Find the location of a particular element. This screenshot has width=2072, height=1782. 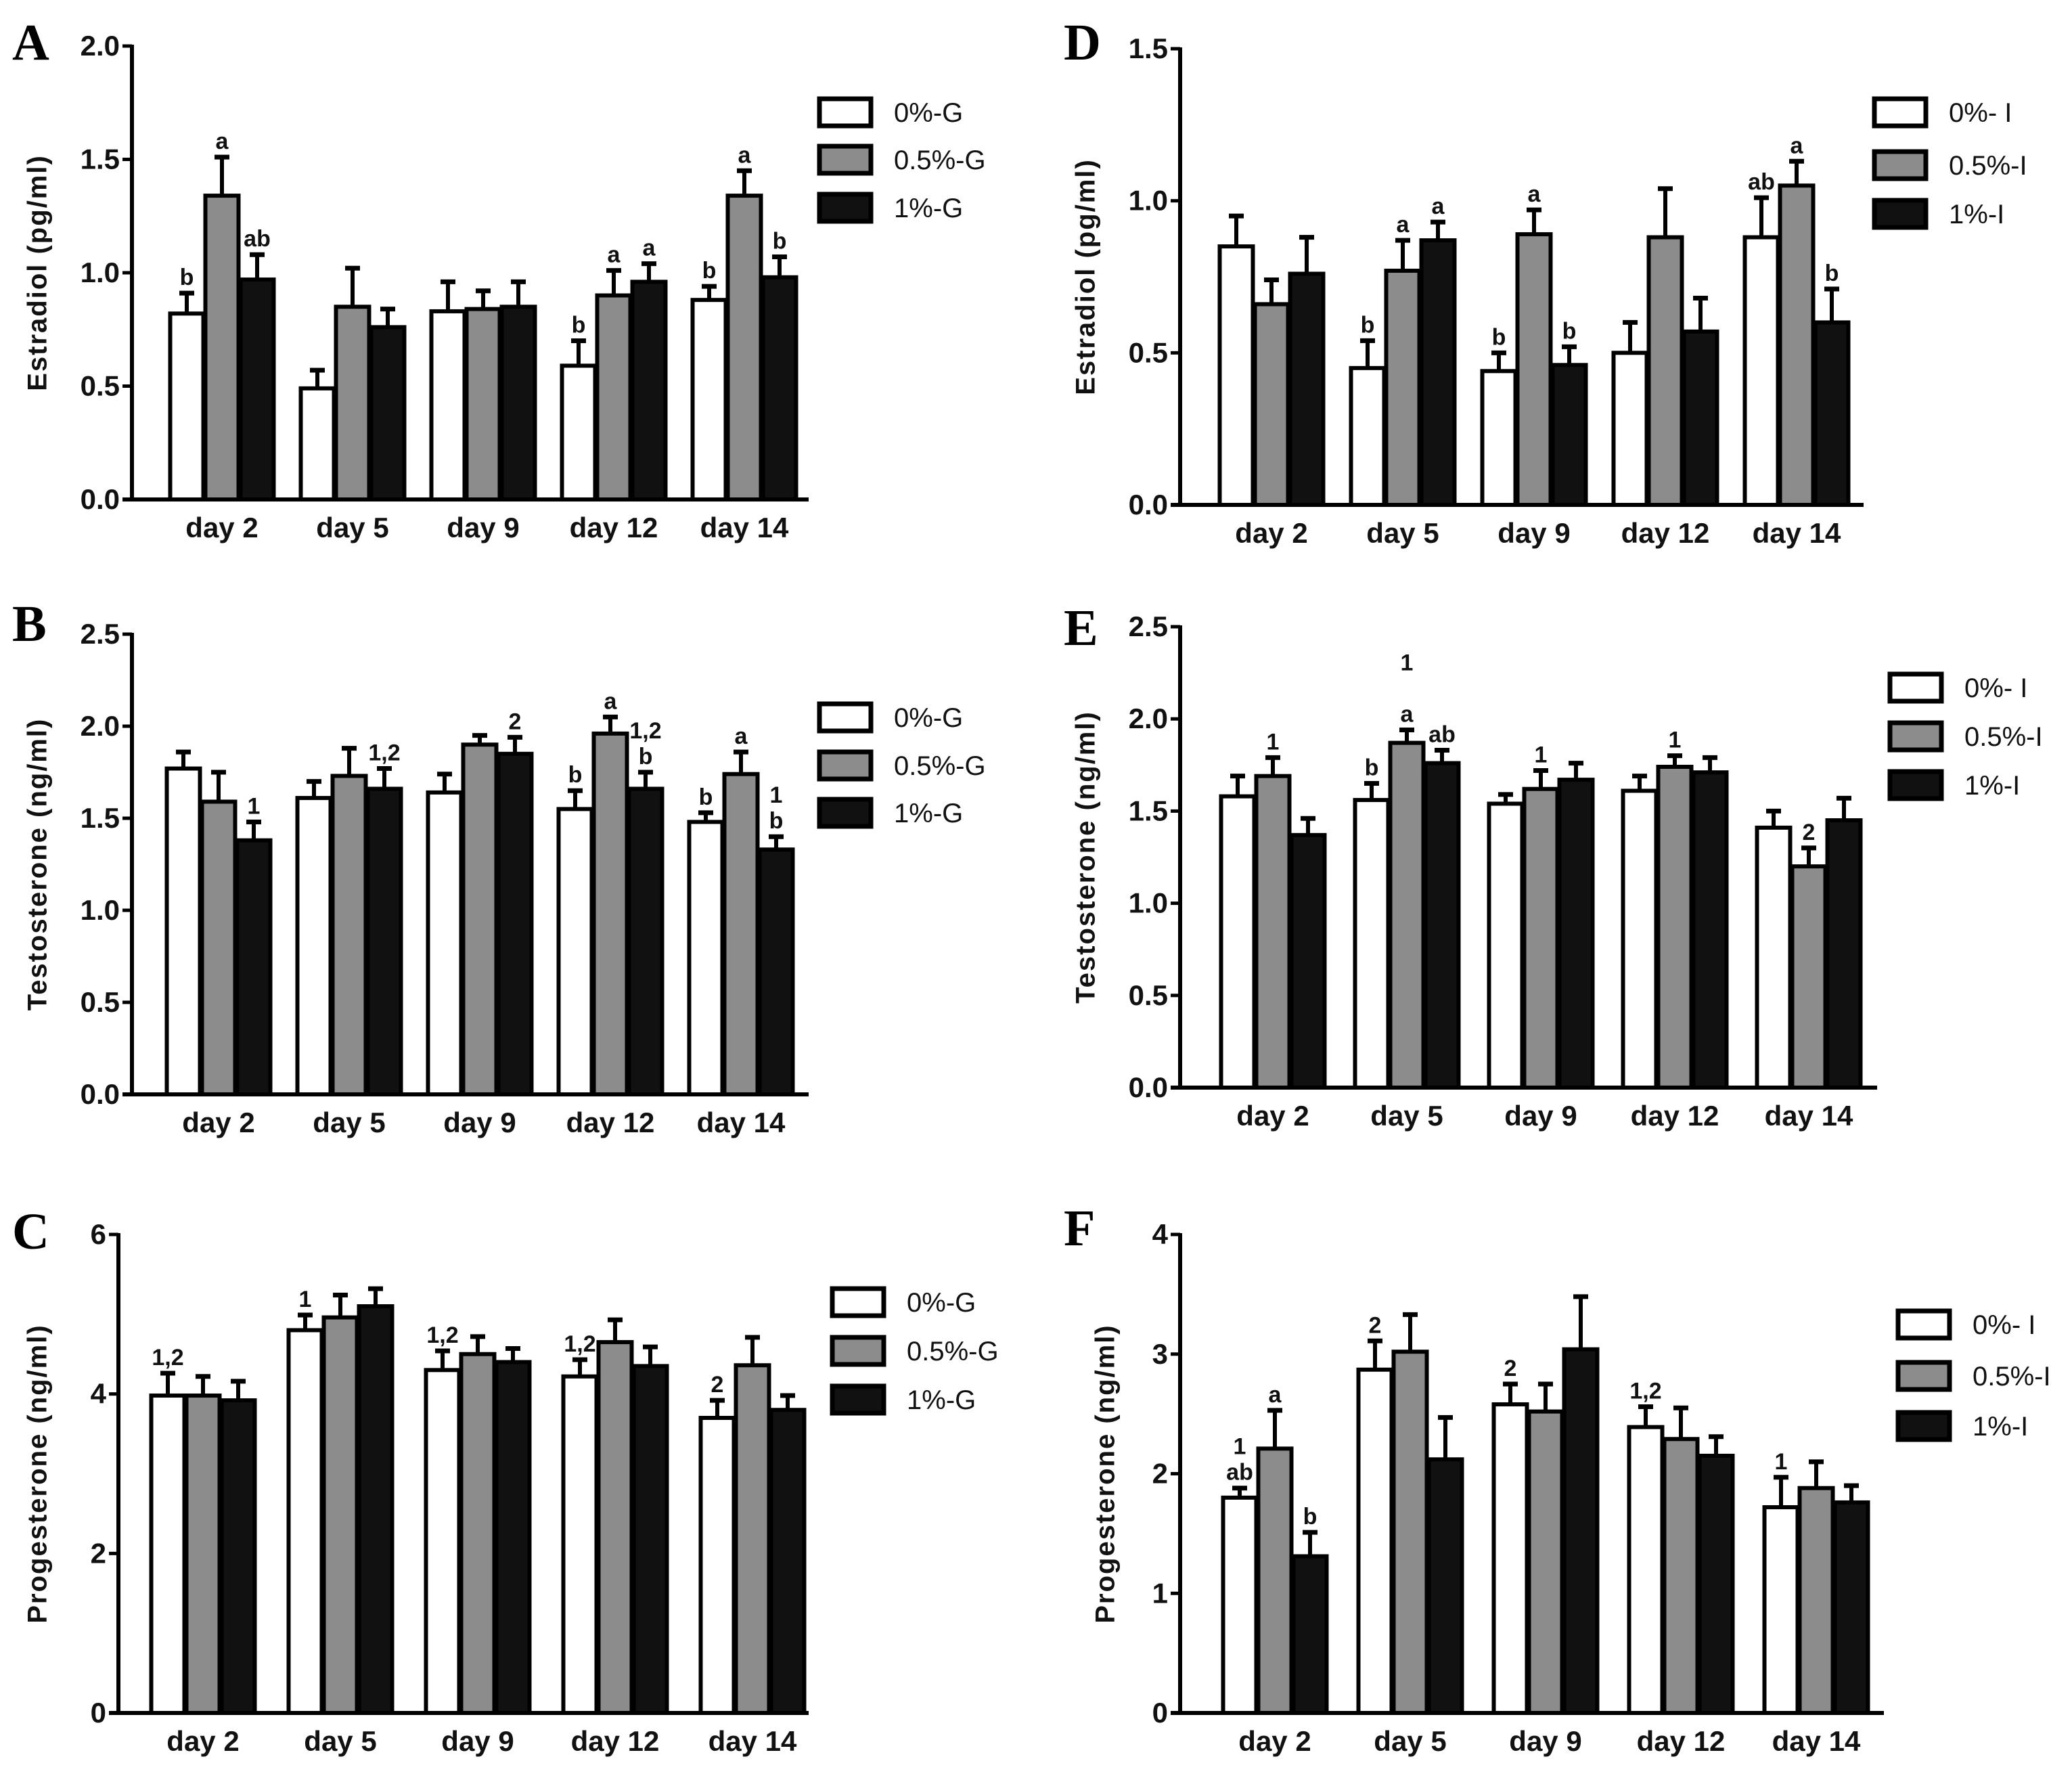

x-tick-label: day 9 is located at coordinates (1534, 533).